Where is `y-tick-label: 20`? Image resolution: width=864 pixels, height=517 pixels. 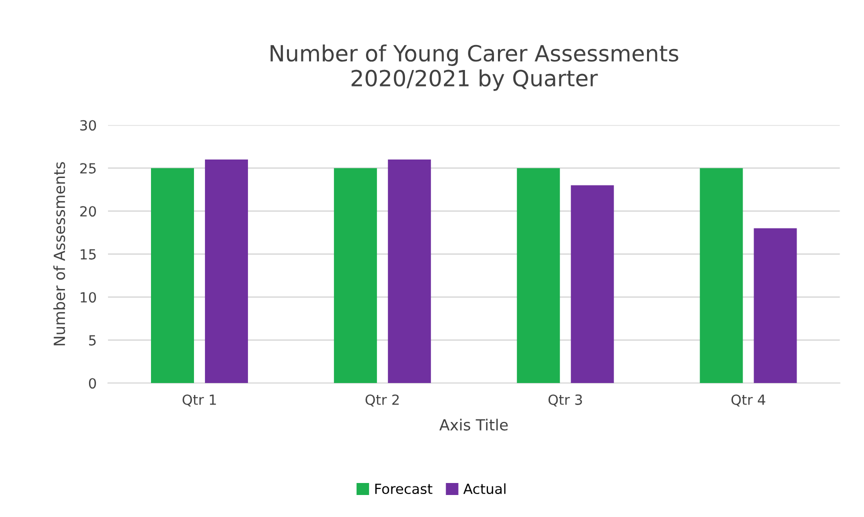 y-tick-label: 20 is located at coordinates (88, 211).